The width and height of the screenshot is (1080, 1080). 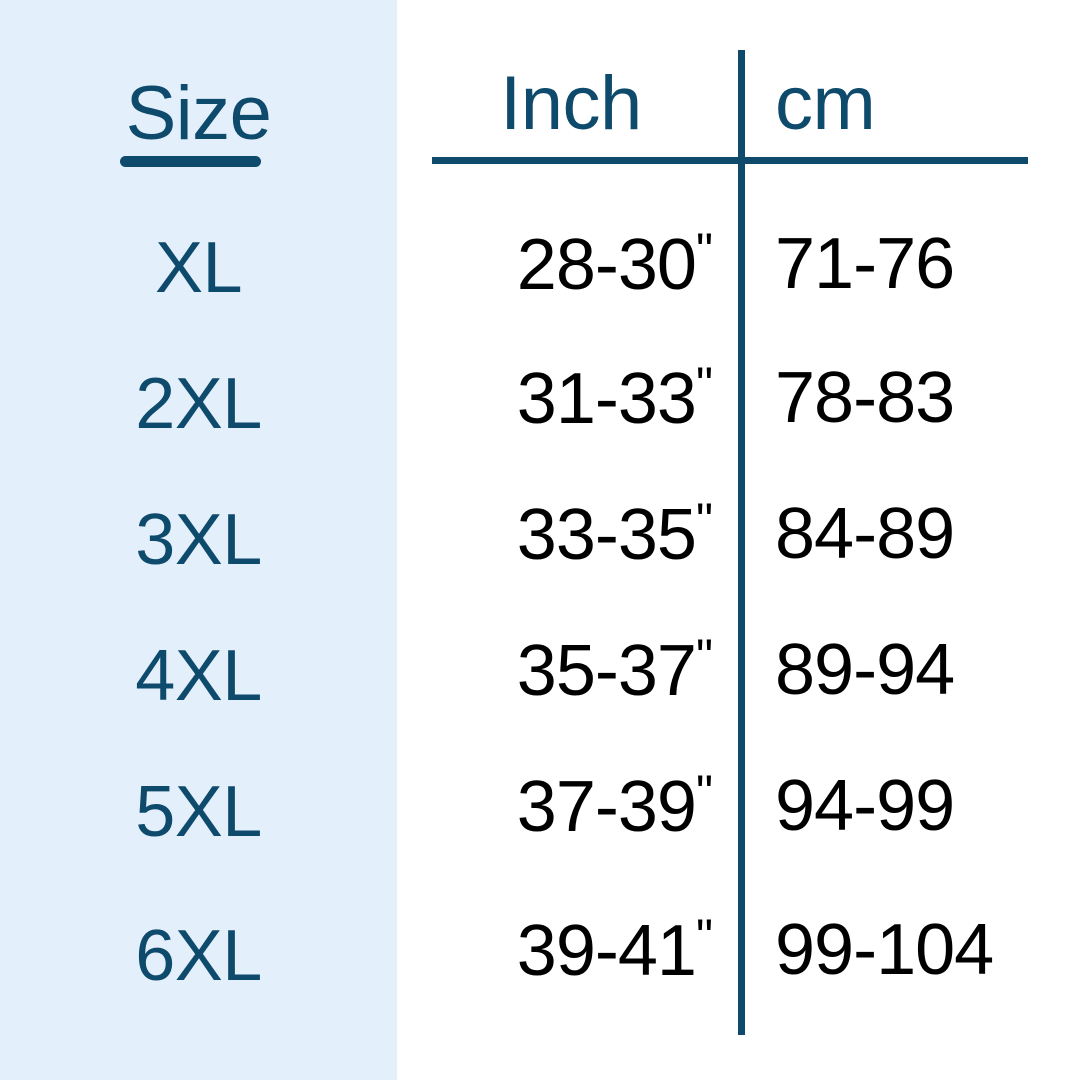 What do you see at coordinates (606, 671) in the screenshot?
I see `inch-value: 35-37` at bounding box center [606, 671].